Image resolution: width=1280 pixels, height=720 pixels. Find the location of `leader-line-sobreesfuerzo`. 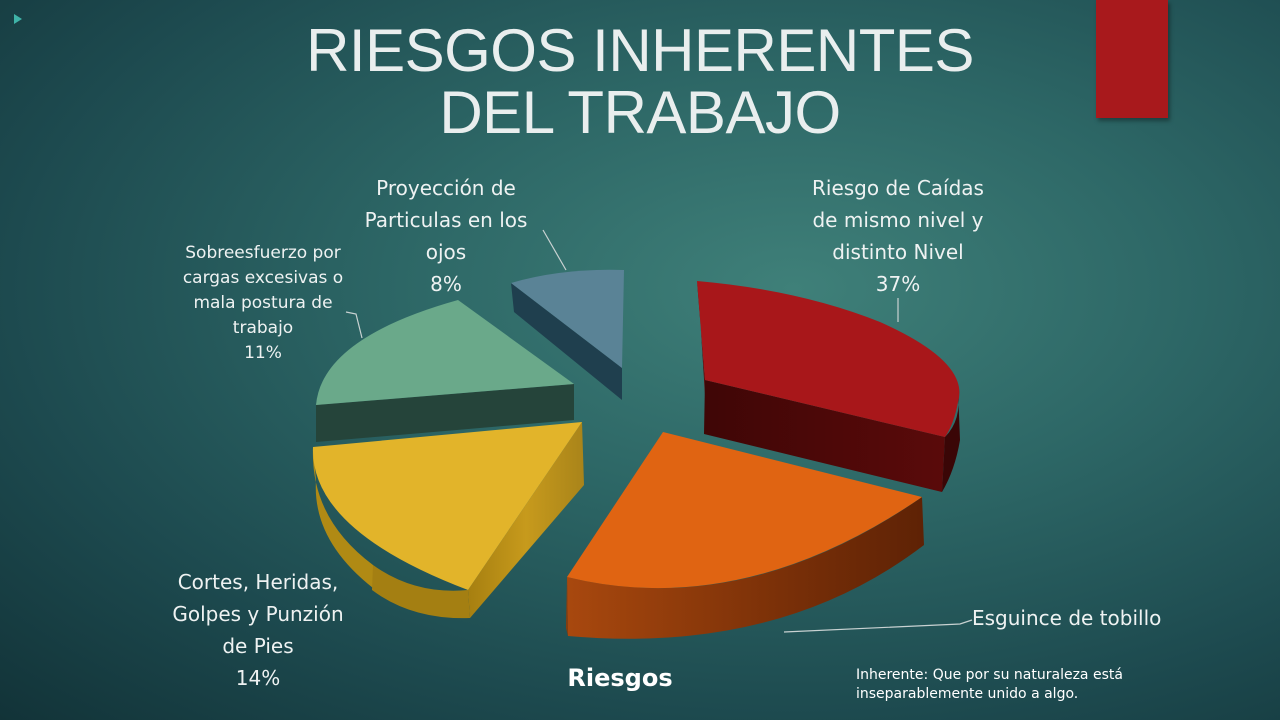

leader-line-sobreesfuerzo is located at coordinates (354, 325).